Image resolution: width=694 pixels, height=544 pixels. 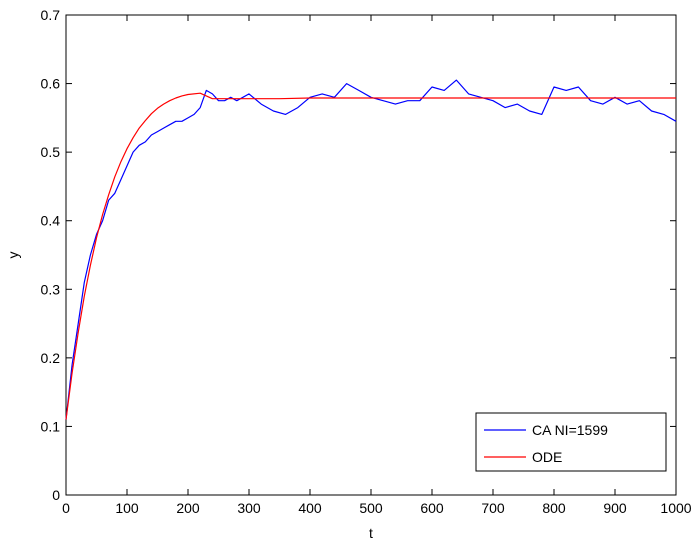 I want to click on y-tick-label: 0.6, so click(x=51, y=84).